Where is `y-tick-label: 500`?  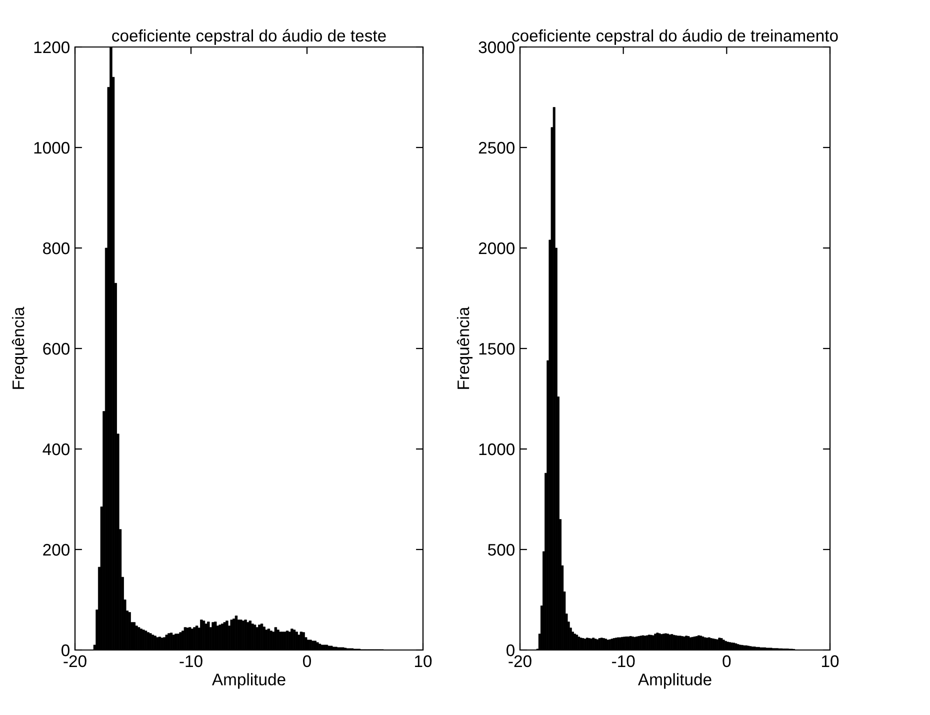
y-tick-label: 500 is located at coordinates (501, 550).